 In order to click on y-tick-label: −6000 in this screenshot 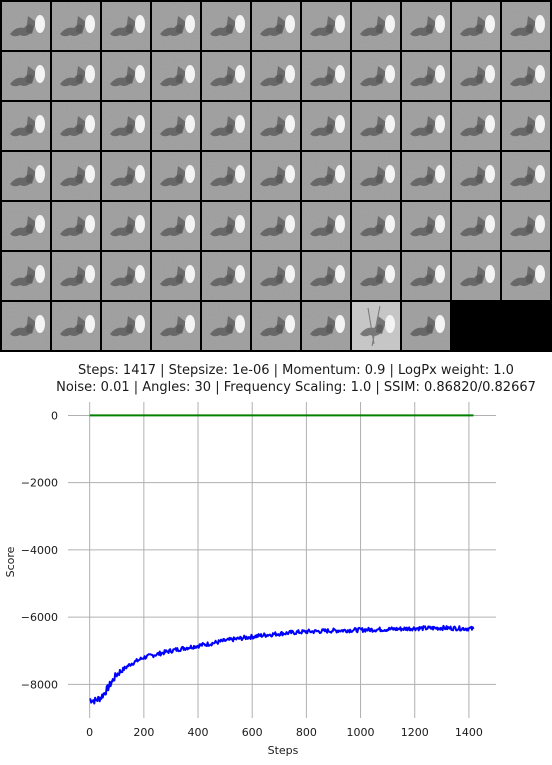, I will do `click(39, 617)`.